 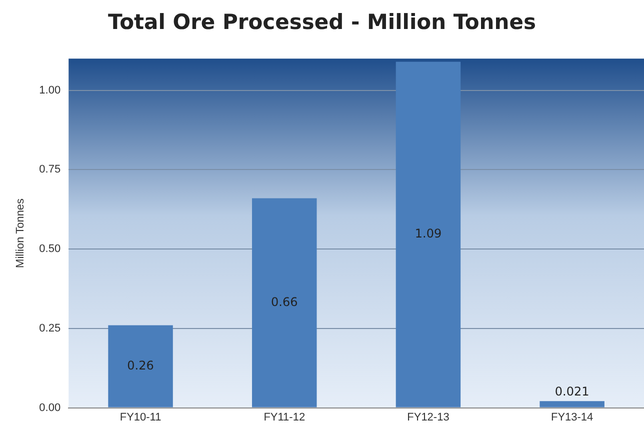 What do you see at coordinates (50, 408) in the screenshot?
I see `y-tick-label: 0.00` at bounding box center [50, 408].